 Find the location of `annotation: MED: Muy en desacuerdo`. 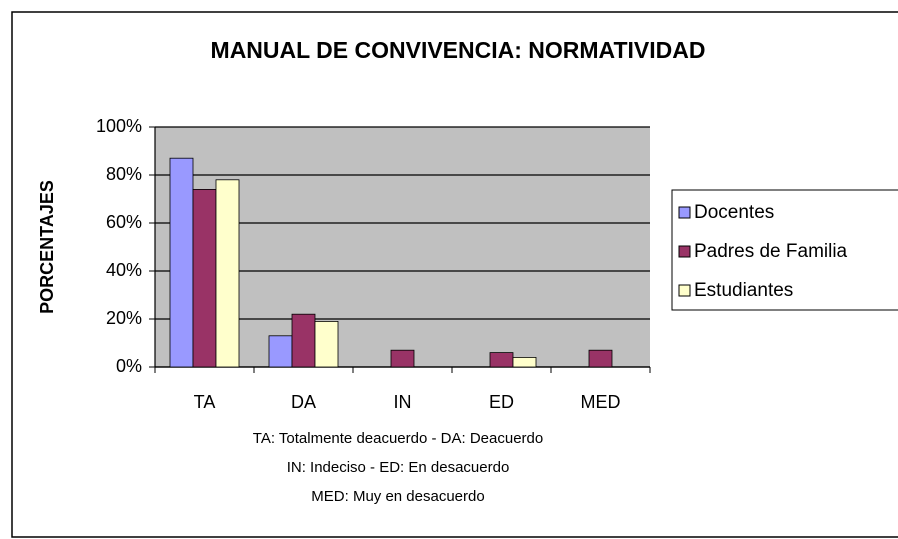

annotation: MED: Muy en desacuerdo is located at coordinates (397, 496).